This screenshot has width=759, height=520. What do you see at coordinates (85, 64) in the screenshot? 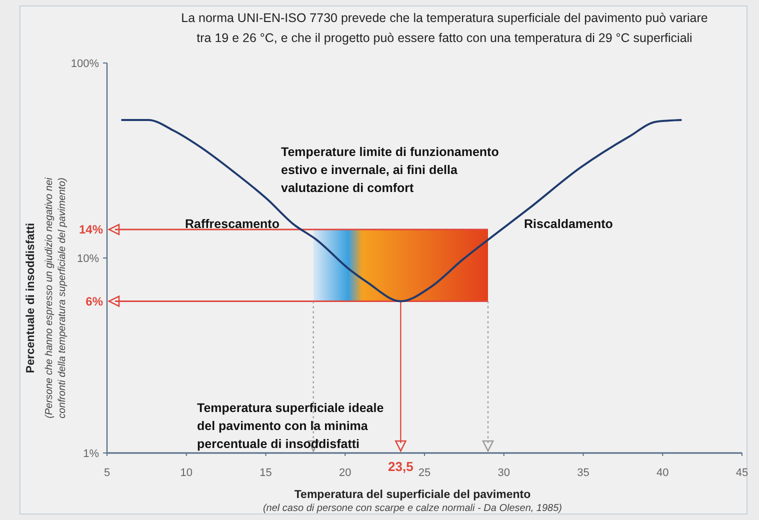
I see `y-tick-label: 100%` at bounding box center [85, 64].